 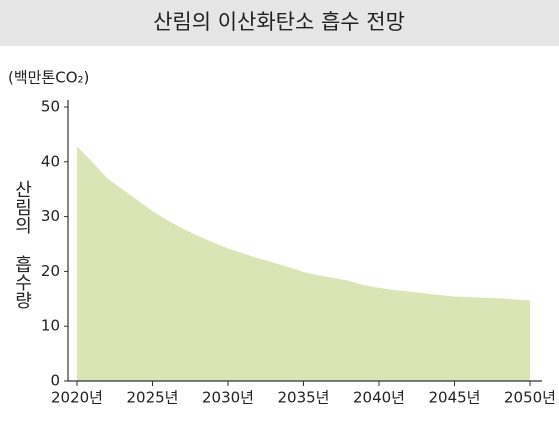 I want to click on y-tick-label: 10, so click(x=50, y=326).